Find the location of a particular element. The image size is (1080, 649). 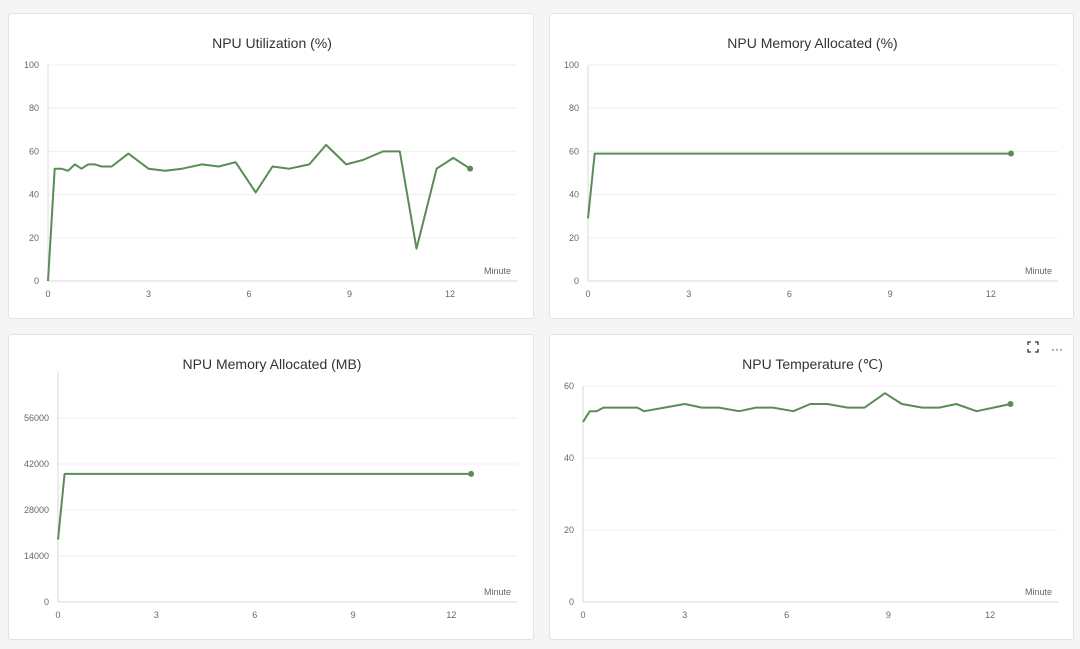

chart-title: NPU Utilization (%) is located at coordinates (272, 43).